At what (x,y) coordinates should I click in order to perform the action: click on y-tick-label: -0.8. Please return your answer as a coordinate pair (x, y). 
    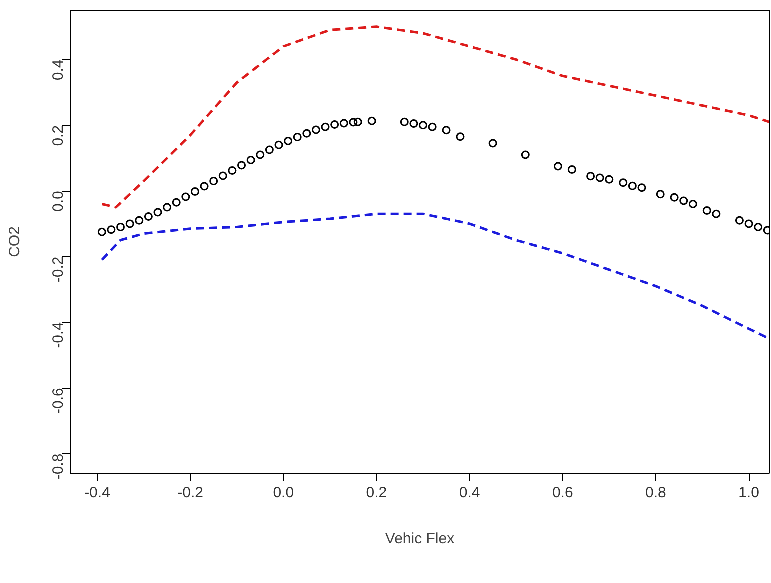
    Looking at the image, I should click on (58, 467).